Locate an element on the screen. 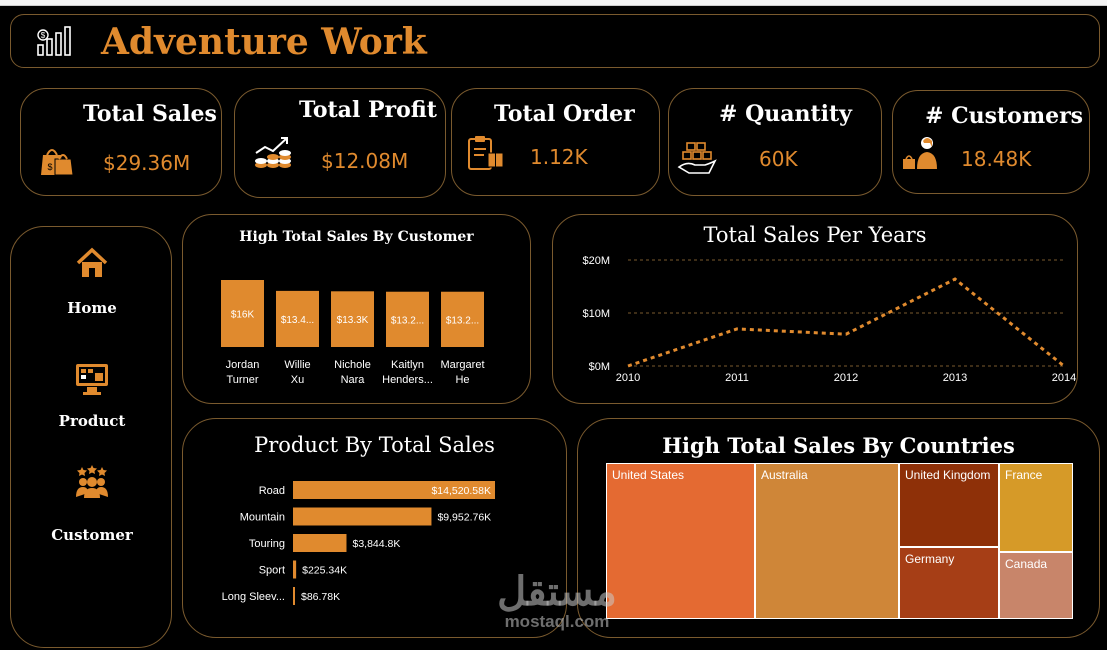 The width and height of the screenshot is (1107, 650). x-tick-label: 2012 is located at coordinates (846, 378).